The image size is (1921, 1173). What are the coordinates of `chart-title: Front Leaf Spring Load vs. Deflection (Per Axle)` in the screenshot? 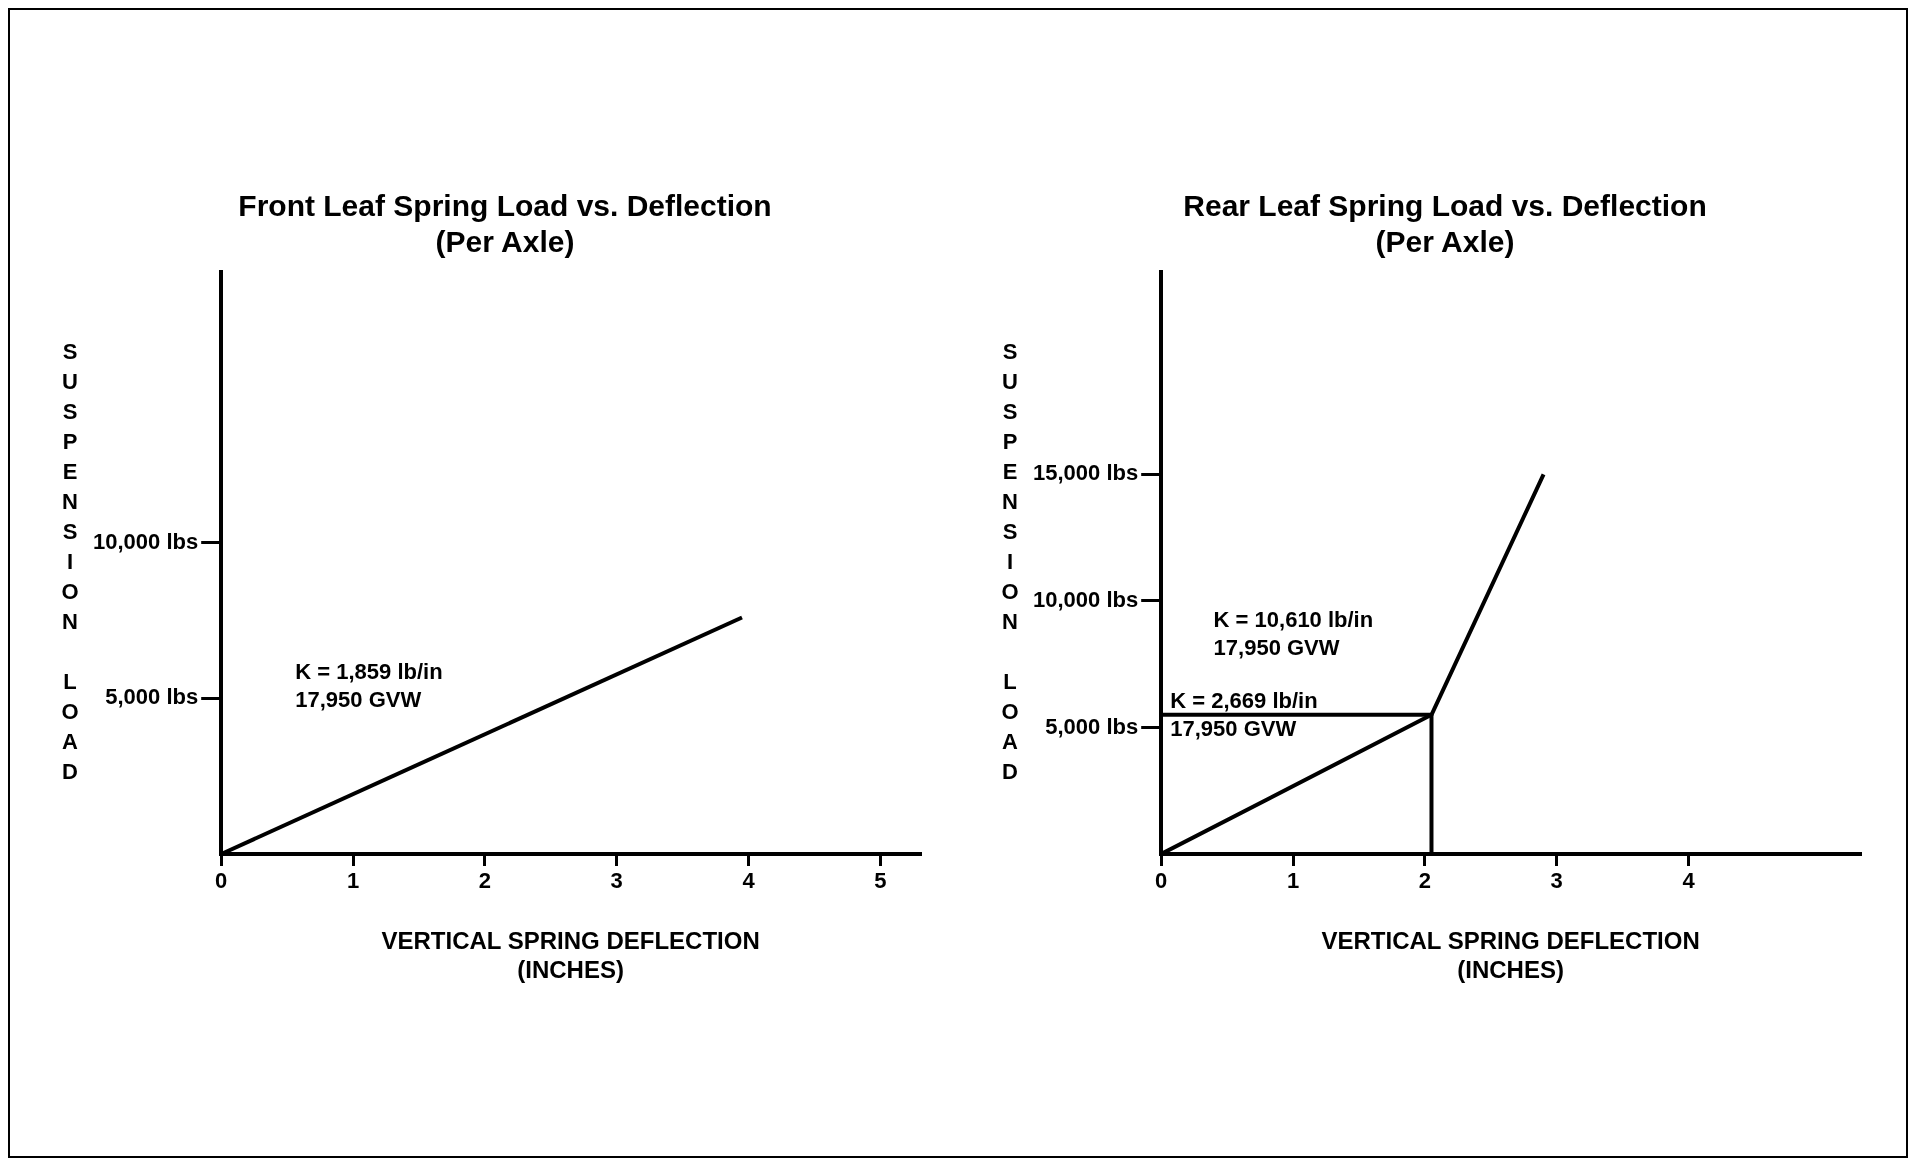 It's located at (505, 224).